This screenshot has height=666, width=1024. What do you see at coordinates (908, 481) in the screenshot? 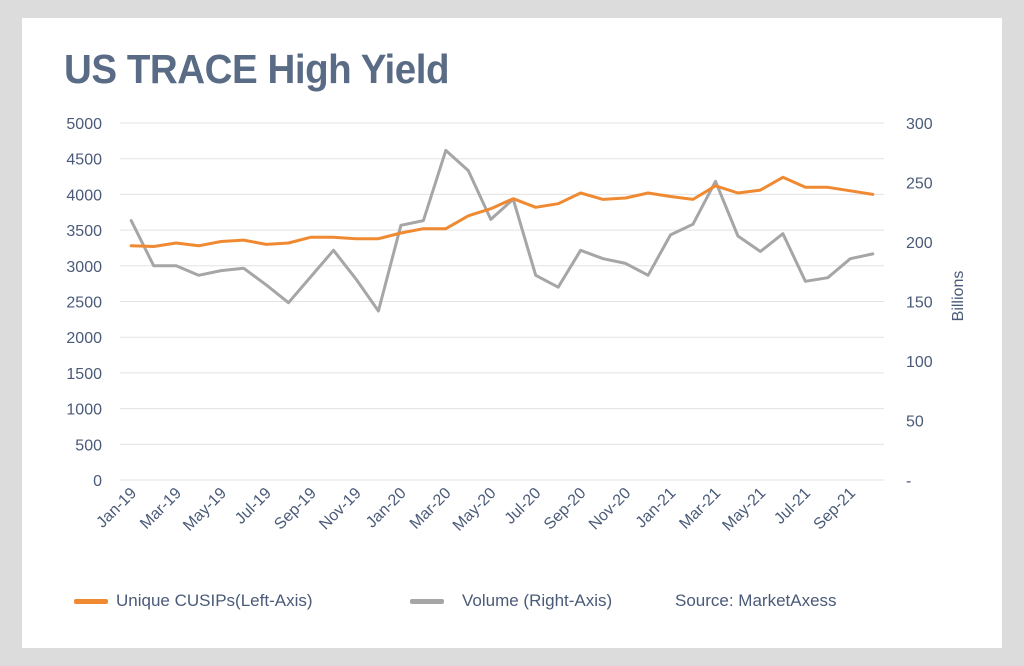
I see `right-tick-label: -` at bounding box center [908, 481].